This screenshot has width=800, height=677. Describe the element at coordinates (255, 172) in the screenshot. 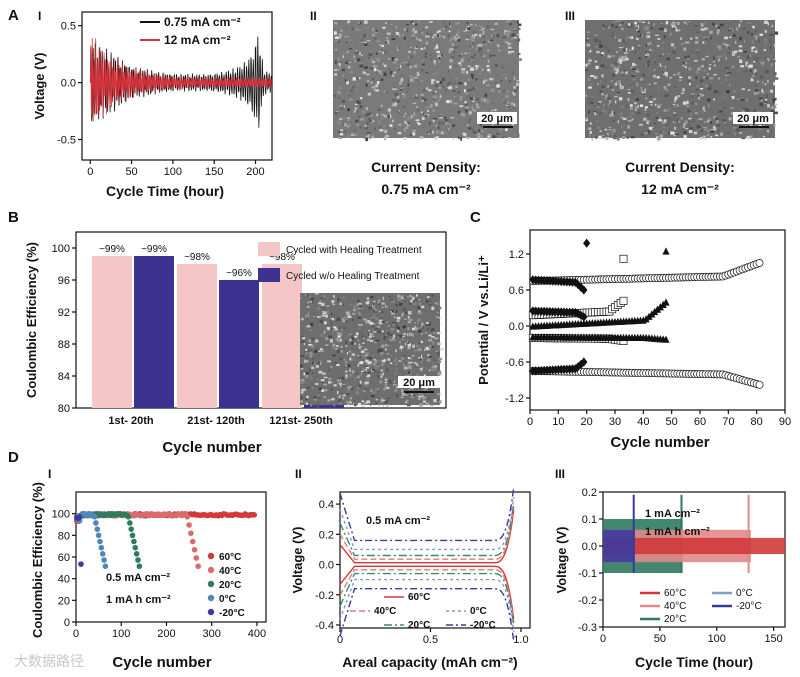

I see `a1-xtick-label: 200` at that location.